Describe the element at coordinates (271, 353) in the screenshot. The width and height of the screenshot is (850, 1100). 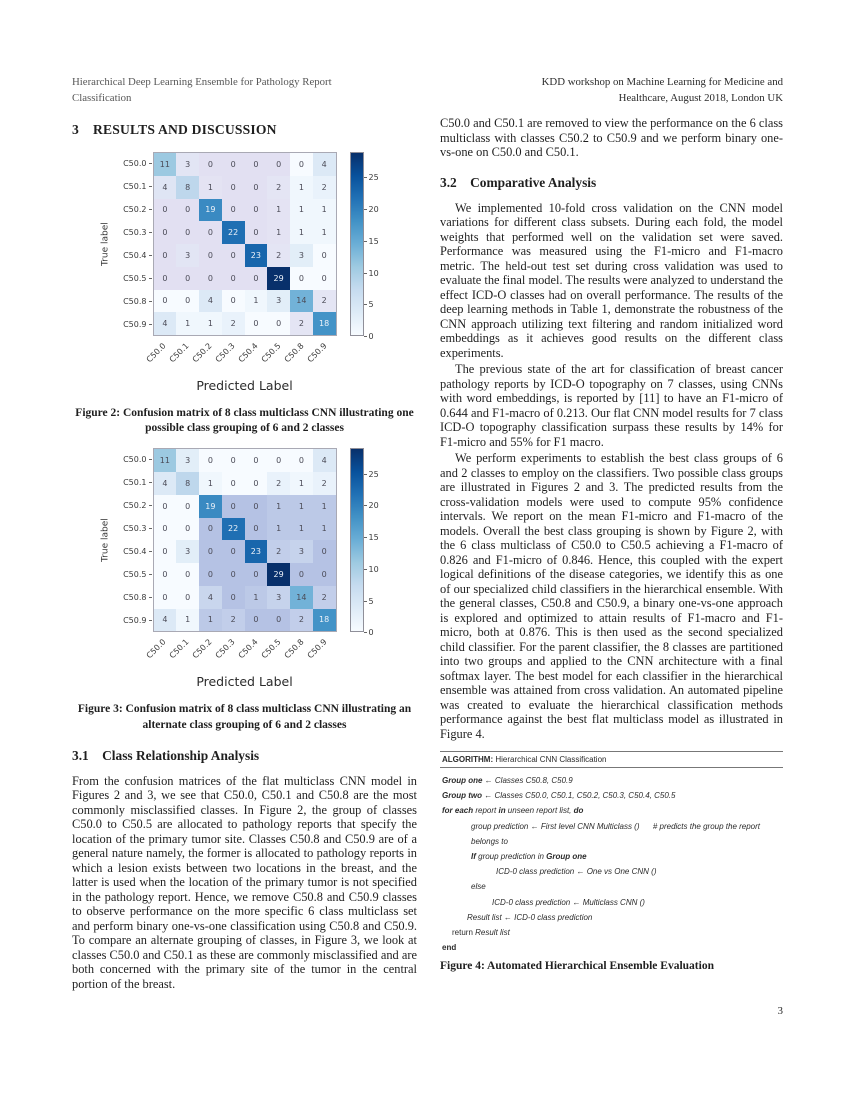
I see `x-tick-label: C50.5` at that location.